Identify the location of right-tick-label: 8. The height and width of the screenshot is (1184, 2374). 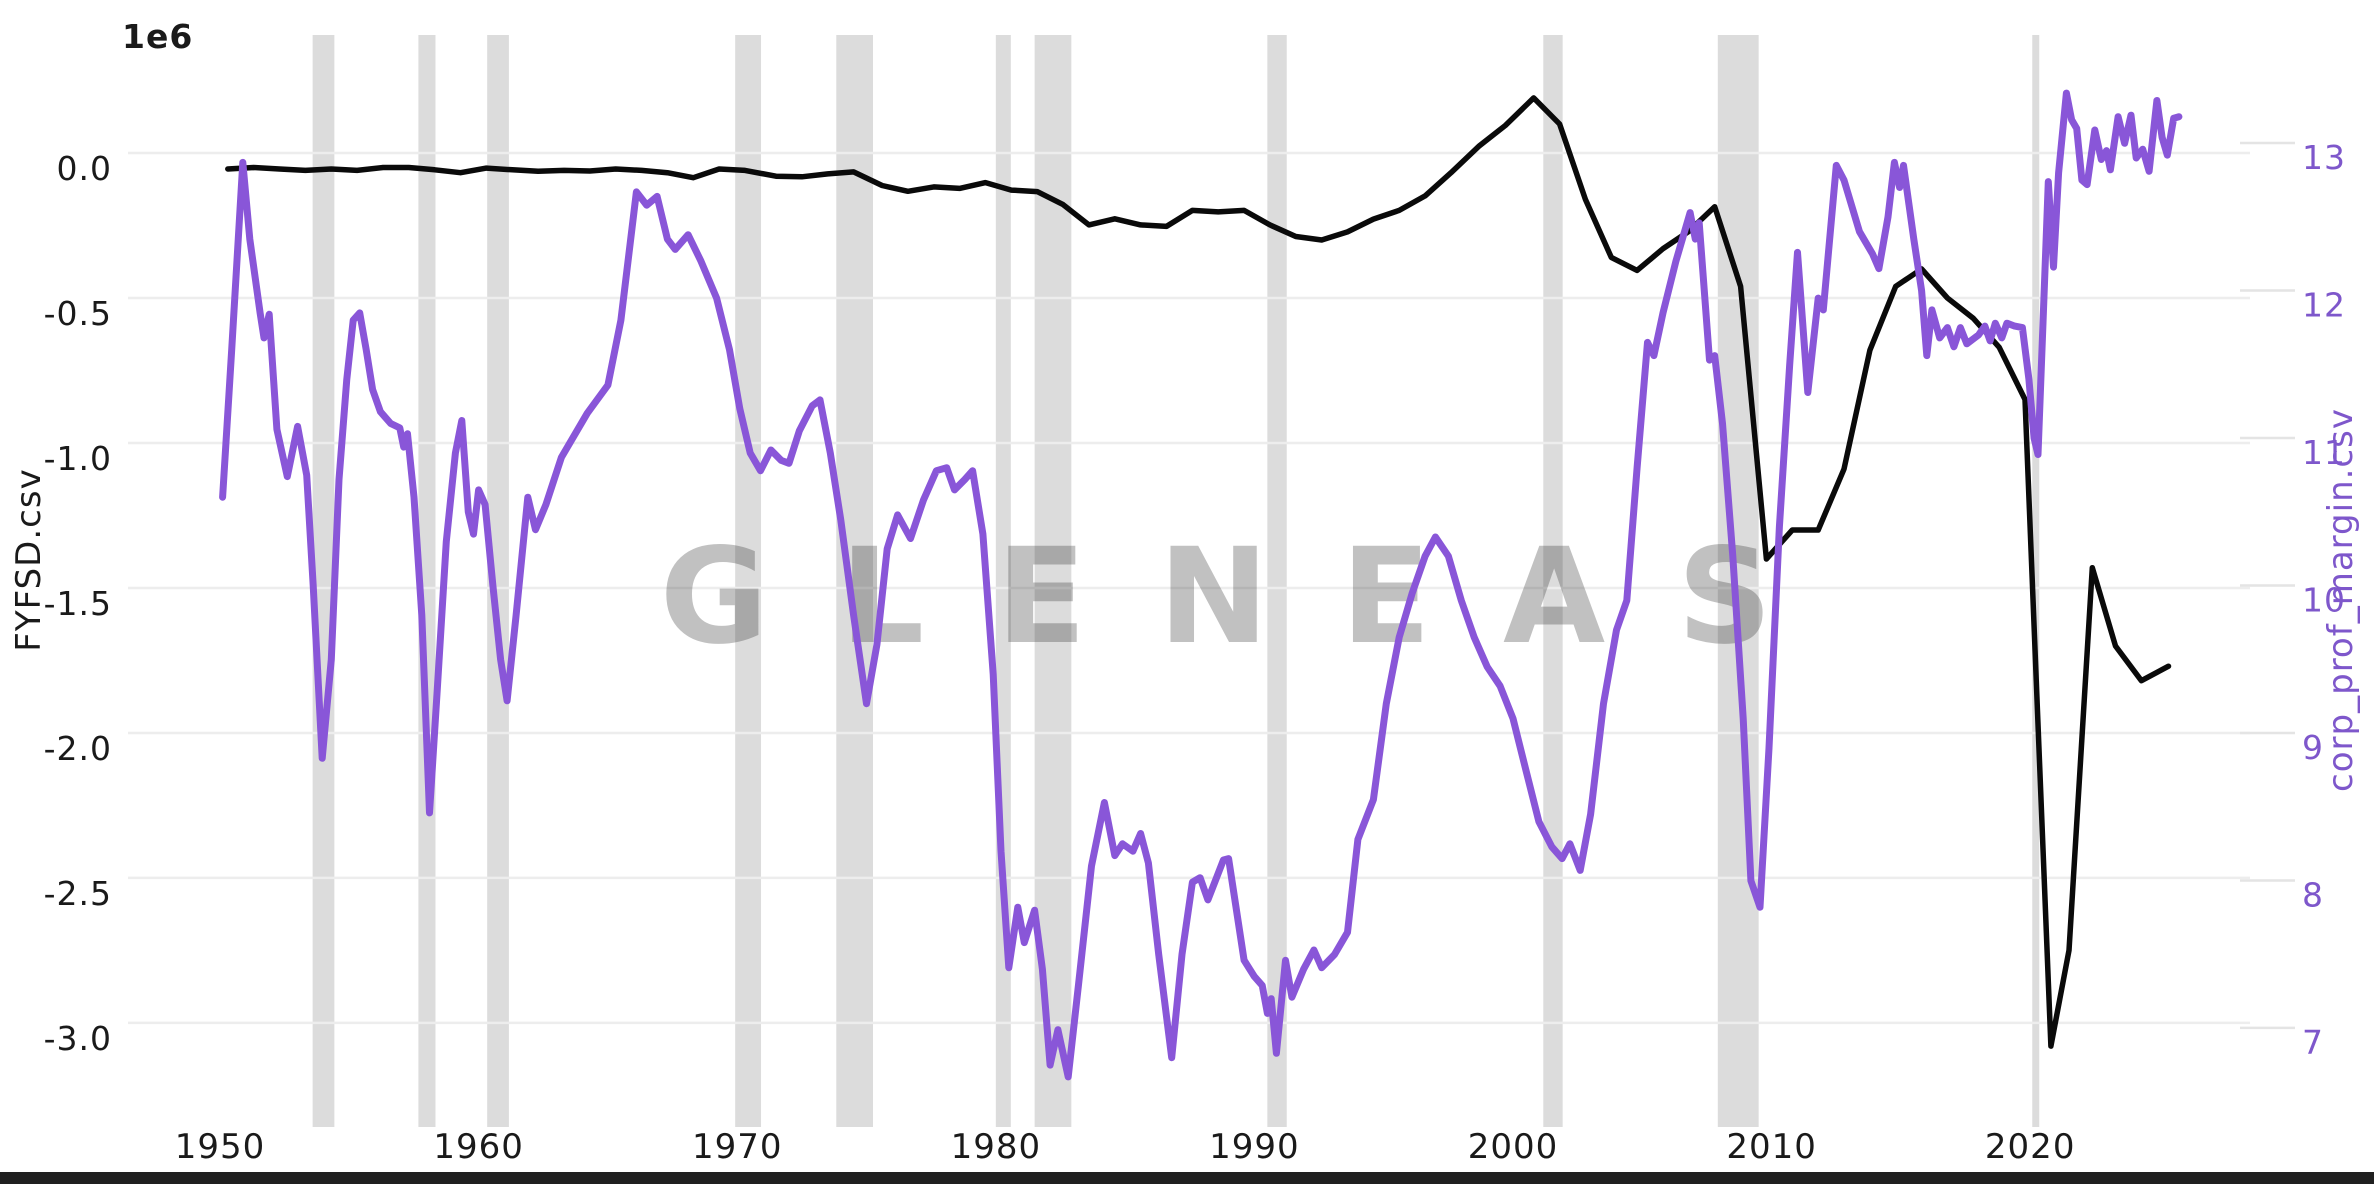
(2313, 894).